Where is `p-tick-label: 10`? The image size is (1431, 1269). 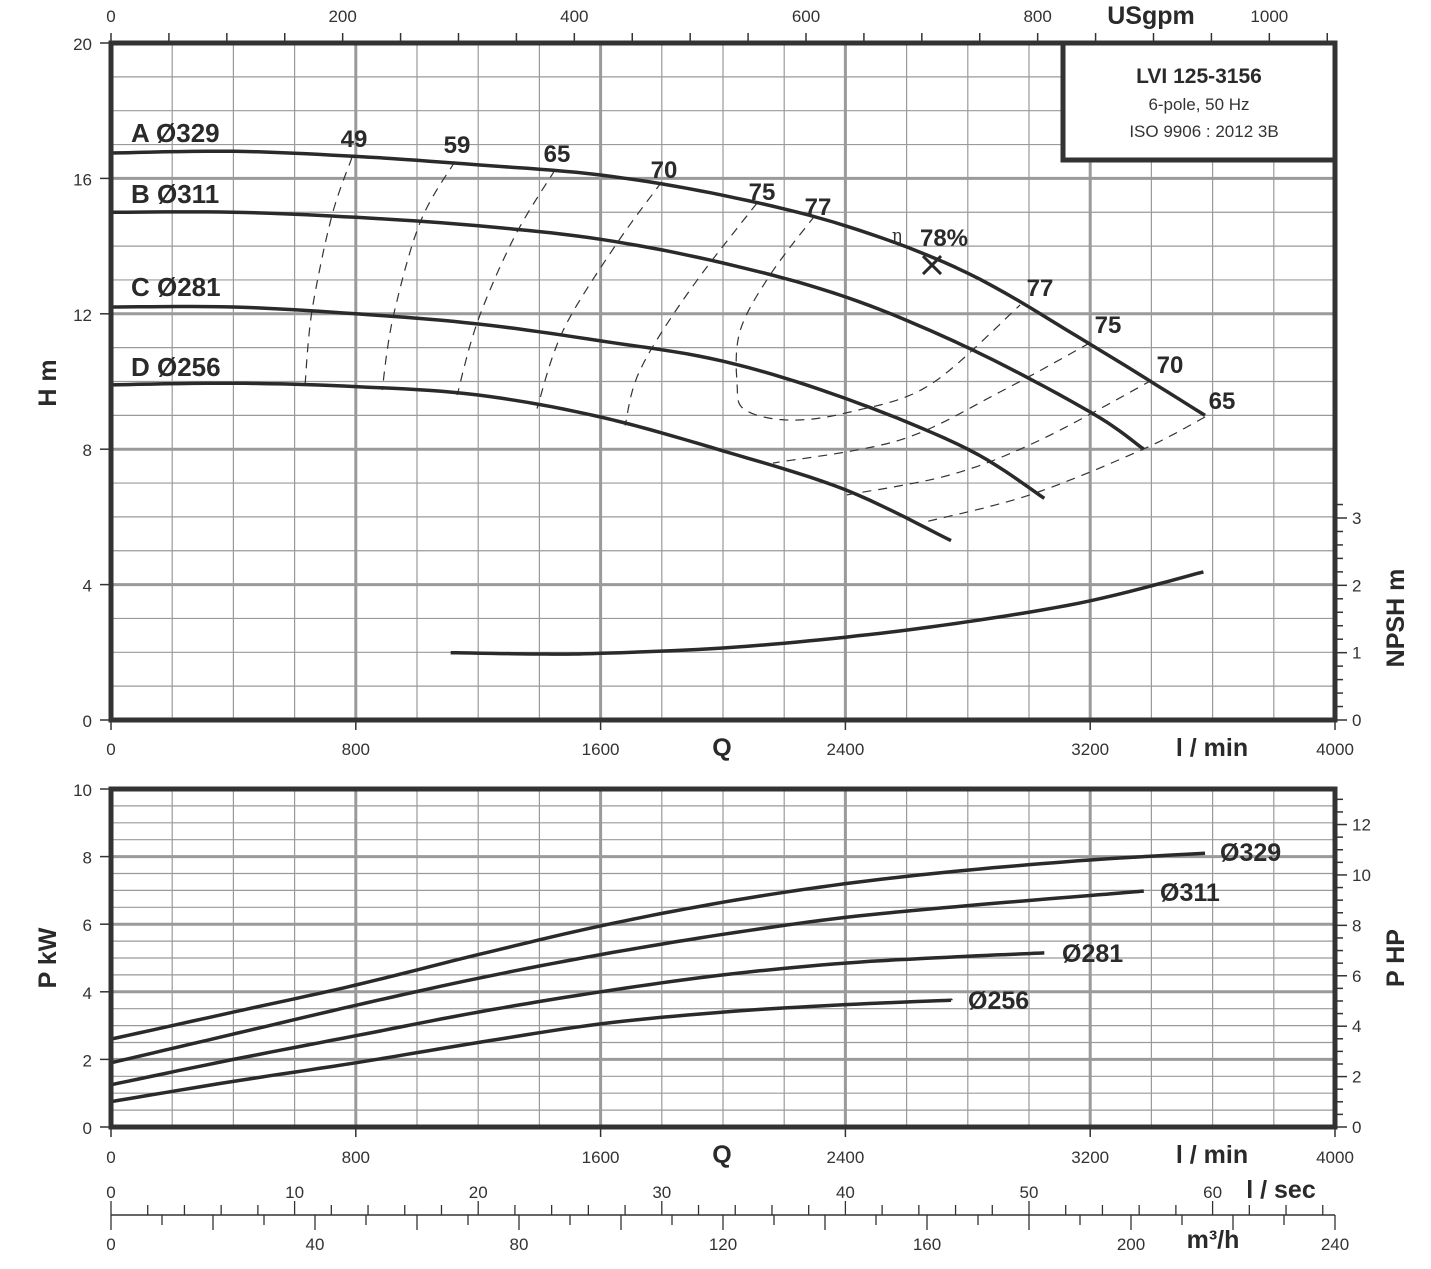 p-tick-label: 10 is located at coordinates (82, 790).